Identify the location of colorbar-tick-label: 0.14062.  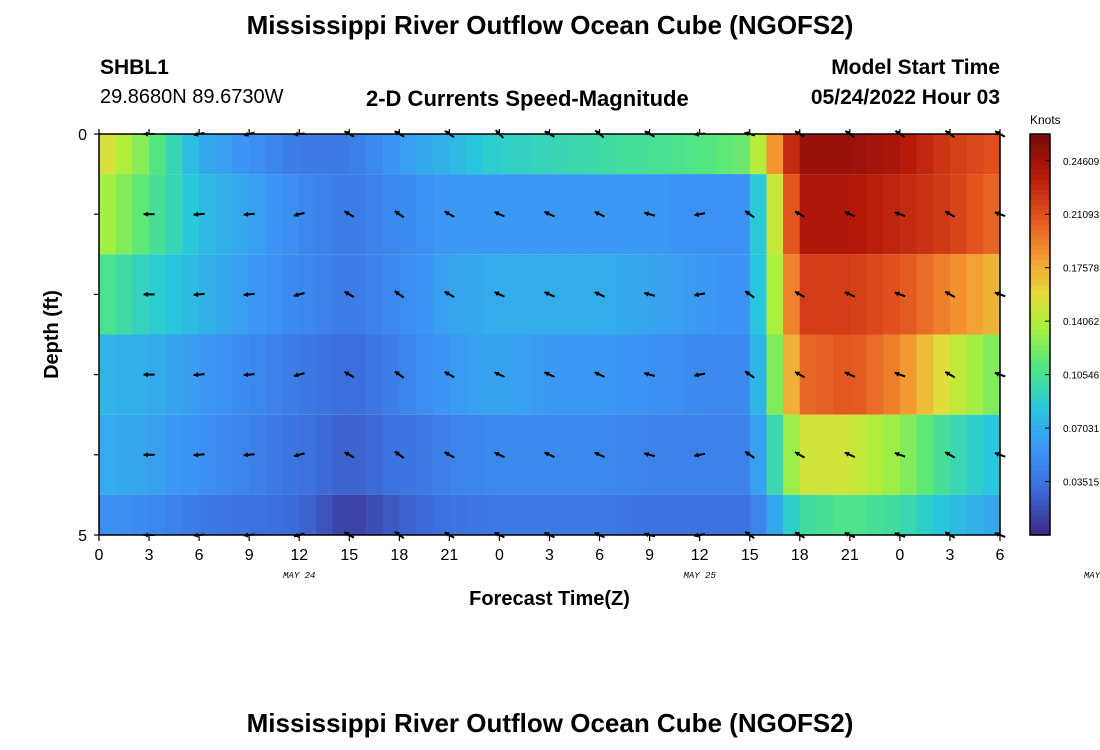
(1081, 322).